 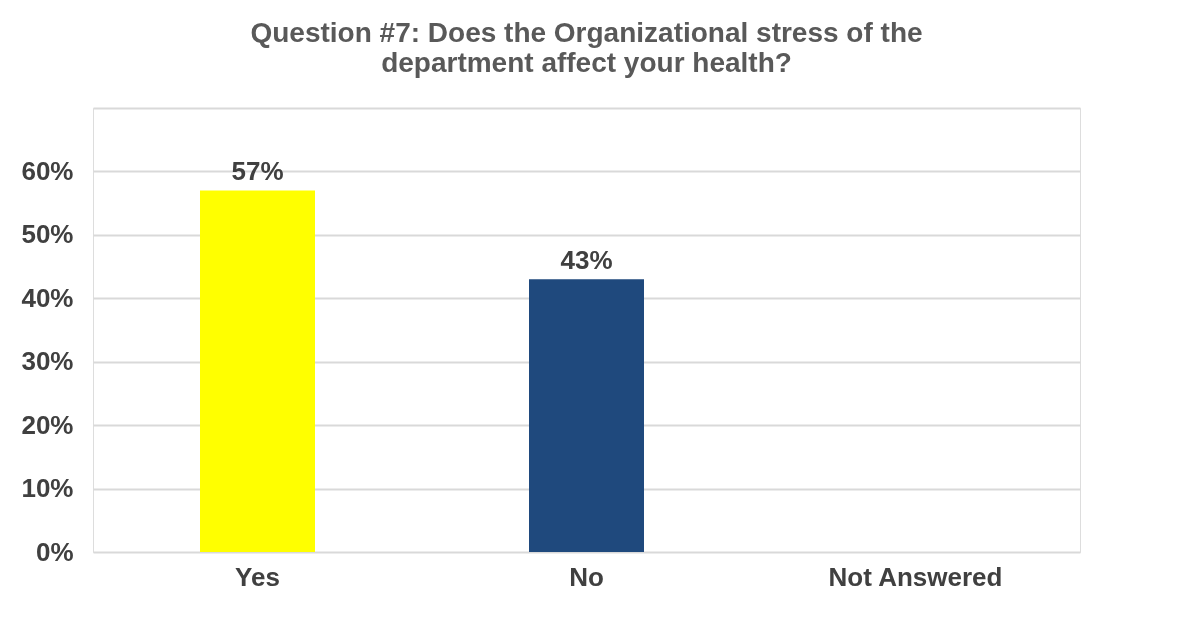 I want to click on data-label: 43%, so click(x=586, y=260).